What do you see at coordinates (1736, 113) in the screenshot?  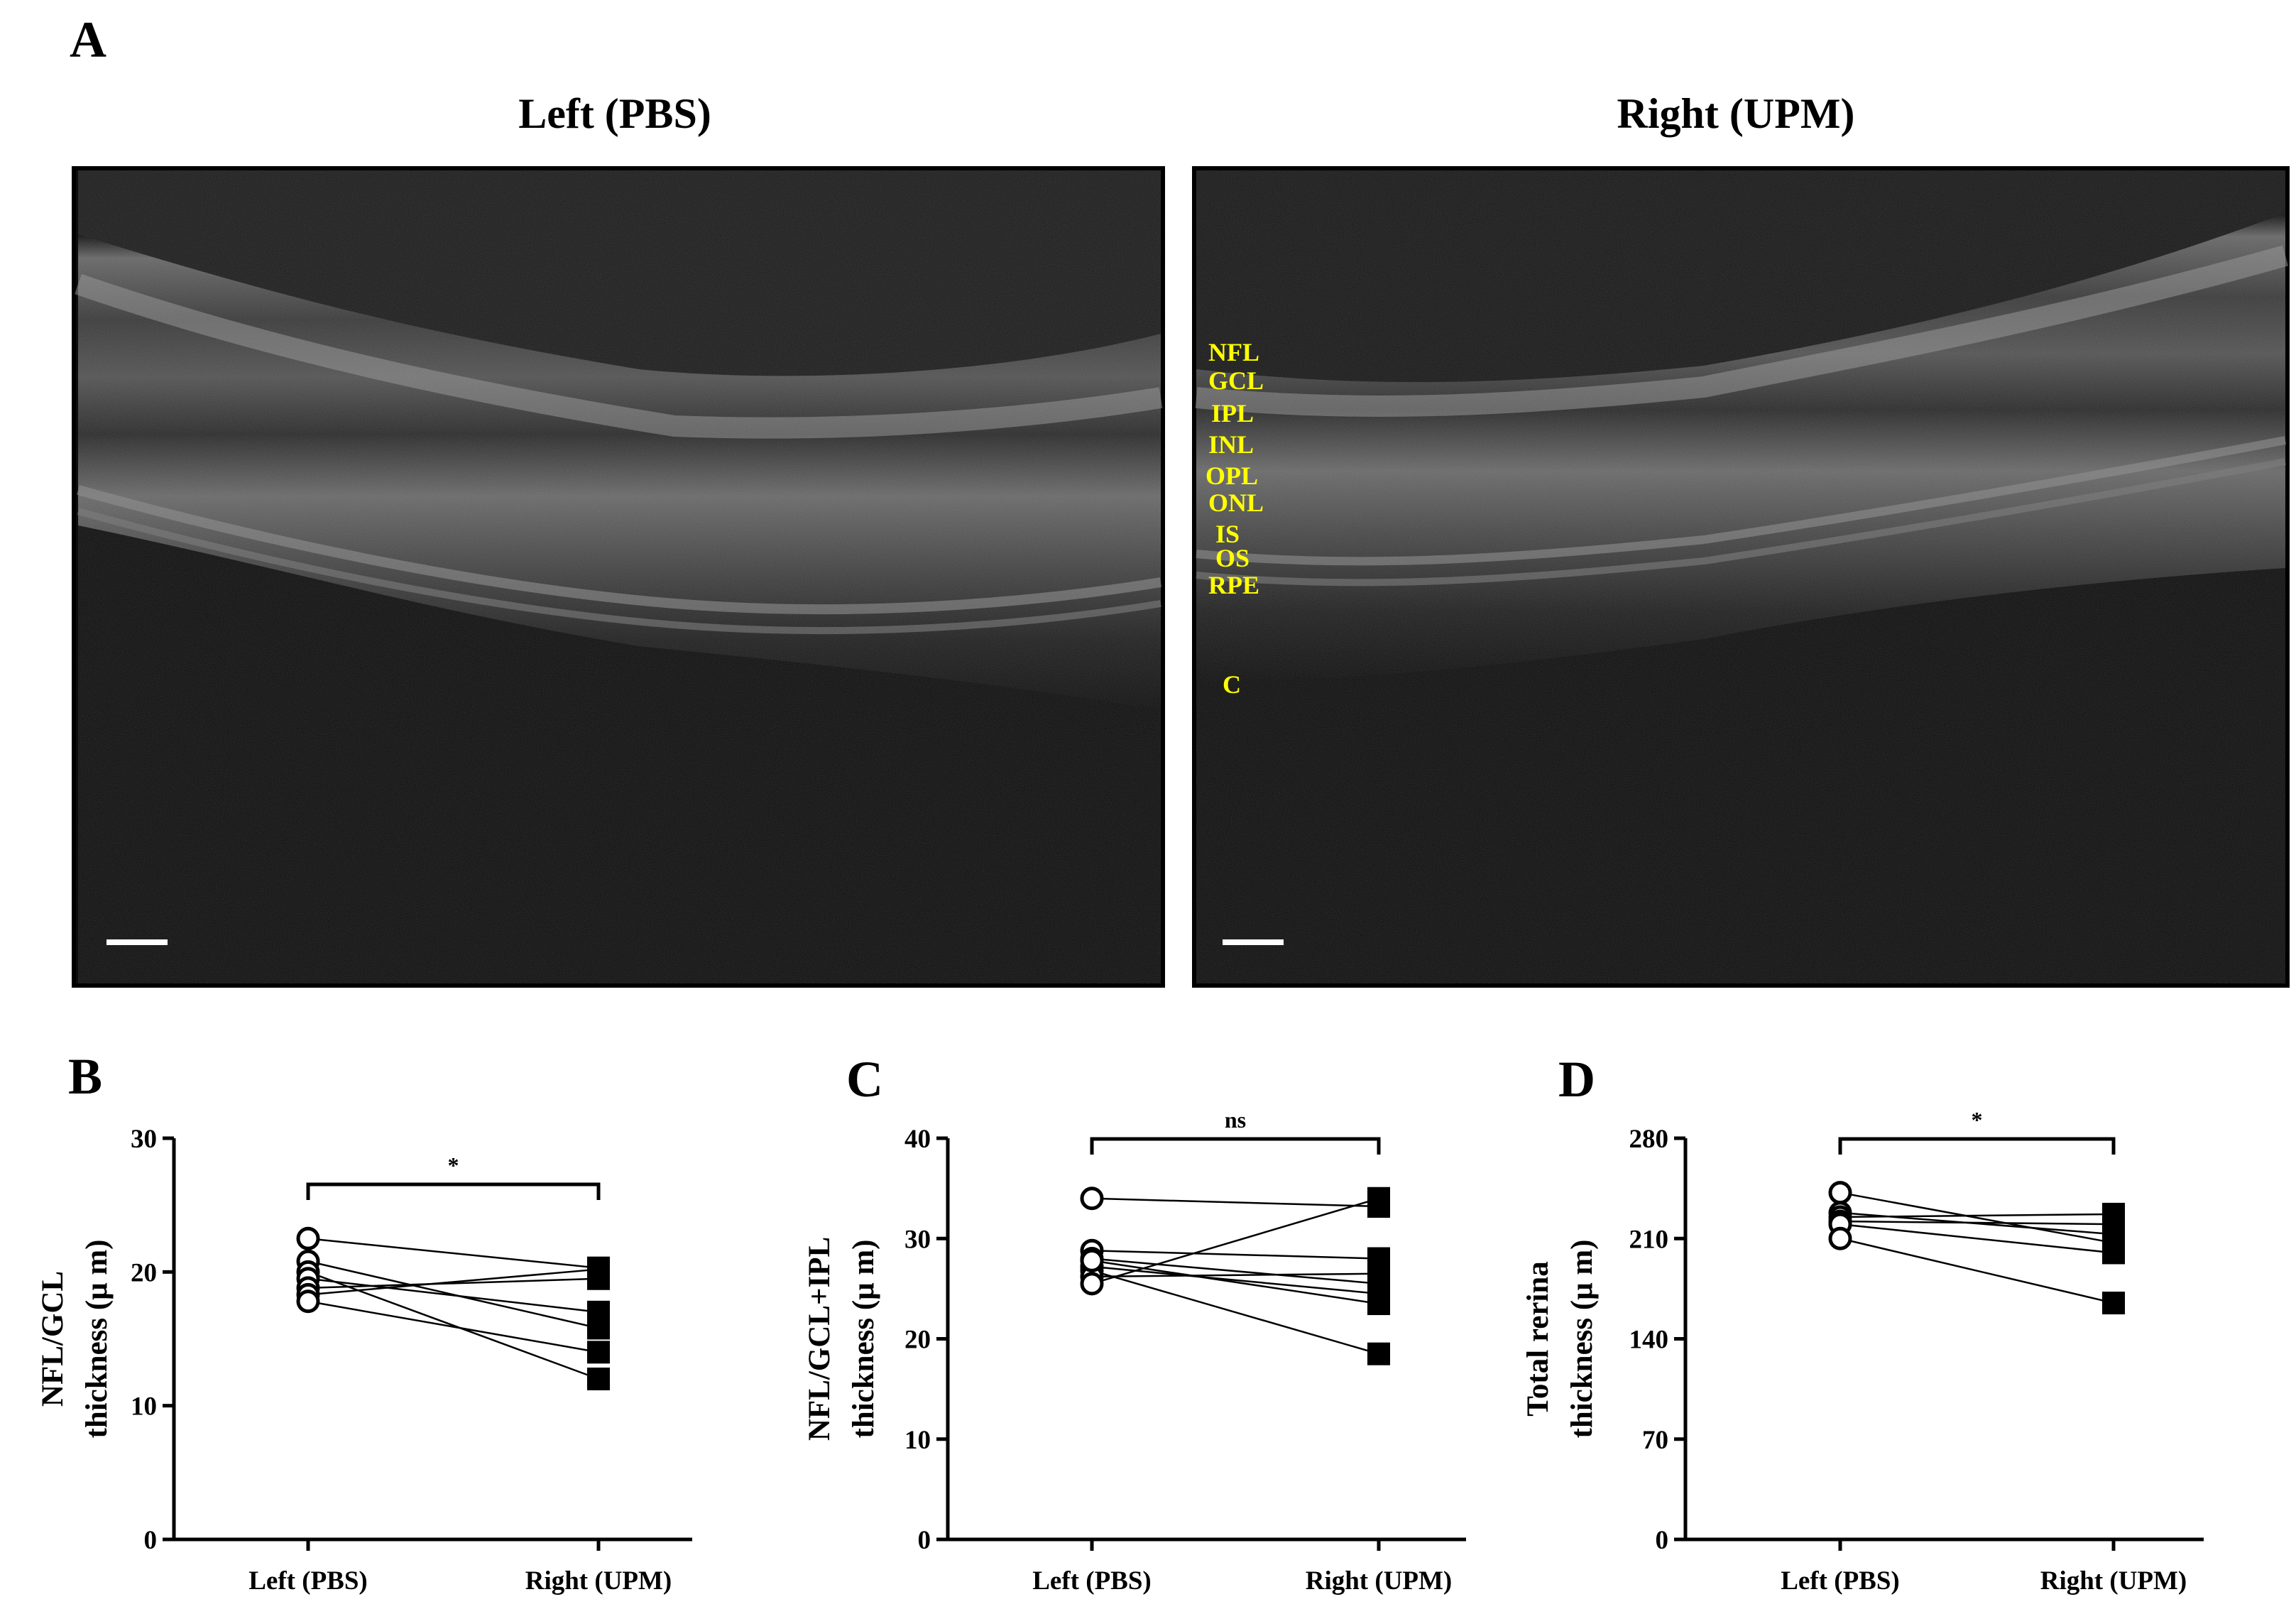 I see `right-image-title: Right (UPM)` at bounding box center [1736, 113].